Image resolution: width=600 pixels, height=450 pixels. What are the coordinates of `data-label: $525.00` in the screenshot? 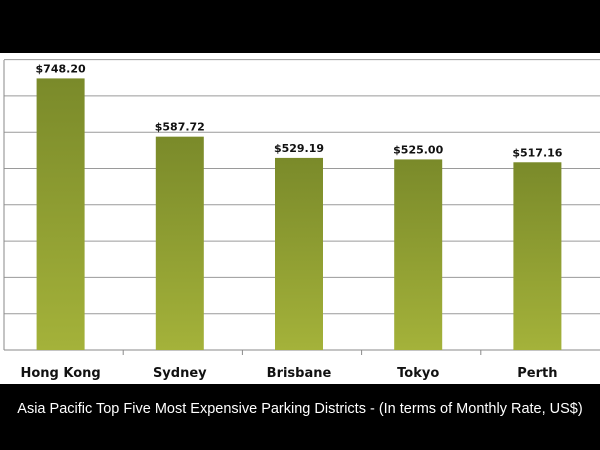 It's located at (418, 149).